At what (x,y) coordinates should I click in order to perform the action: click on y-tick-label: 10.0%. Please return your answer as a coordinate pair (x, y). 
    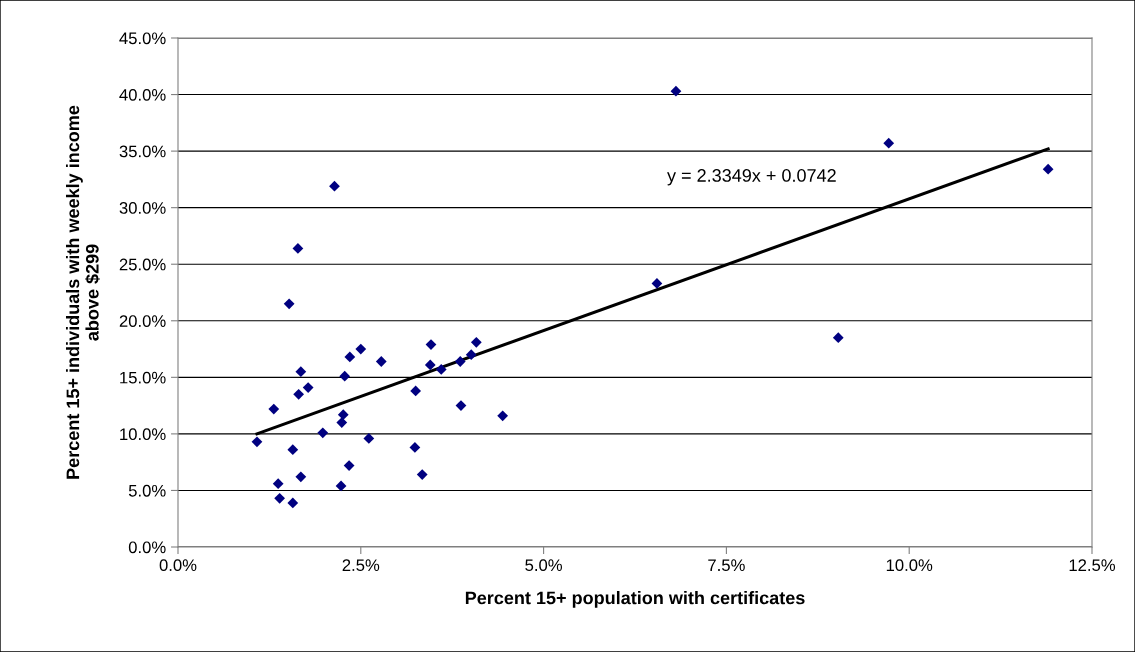
    Looking at the image, I should click on (143, 434).